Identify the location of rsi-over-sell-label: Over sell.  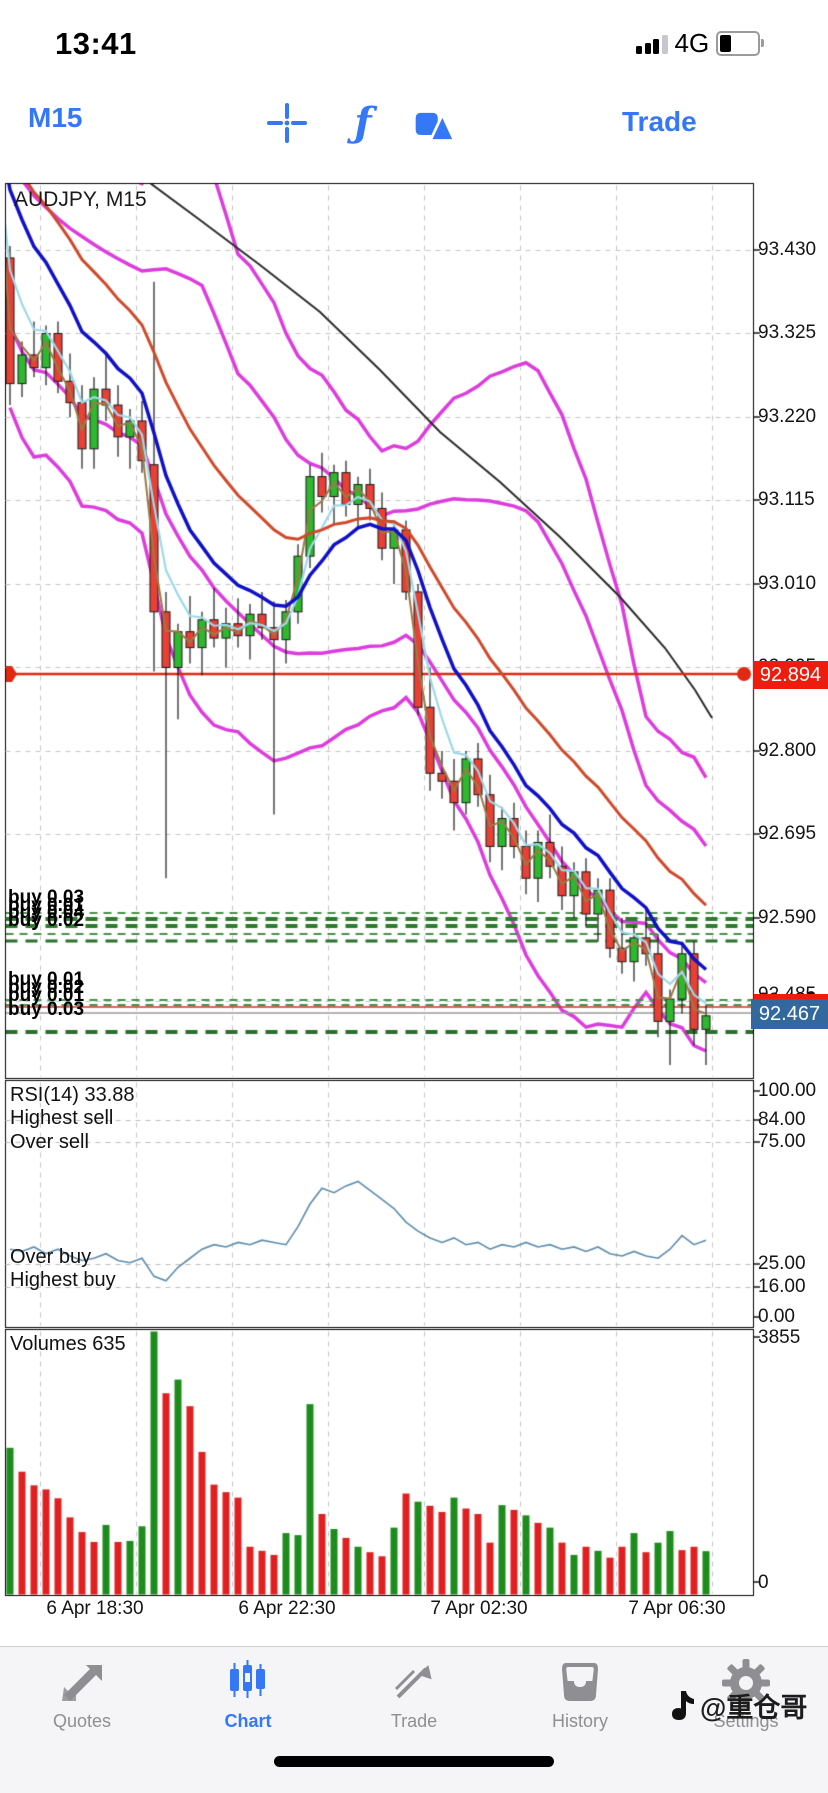
(49, 1142).